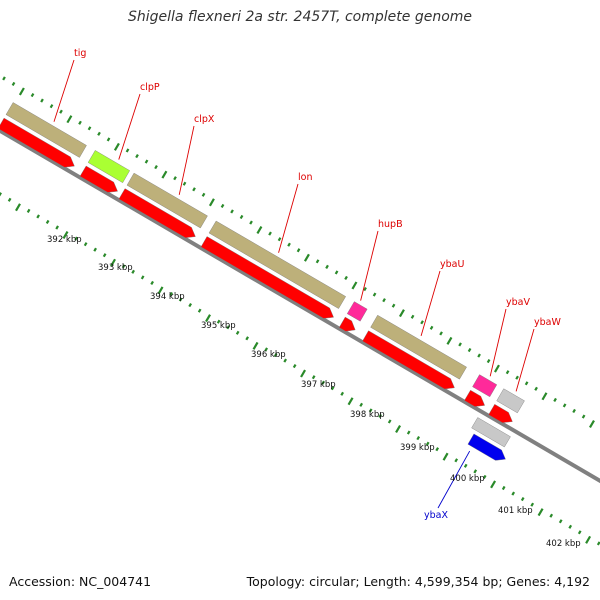 This screenshot has height=600, width=600. What do you see at coordinates (408, 360) in the screenshot?
I see `cds-arrow-ybaU` at bounding box center [408, 360].